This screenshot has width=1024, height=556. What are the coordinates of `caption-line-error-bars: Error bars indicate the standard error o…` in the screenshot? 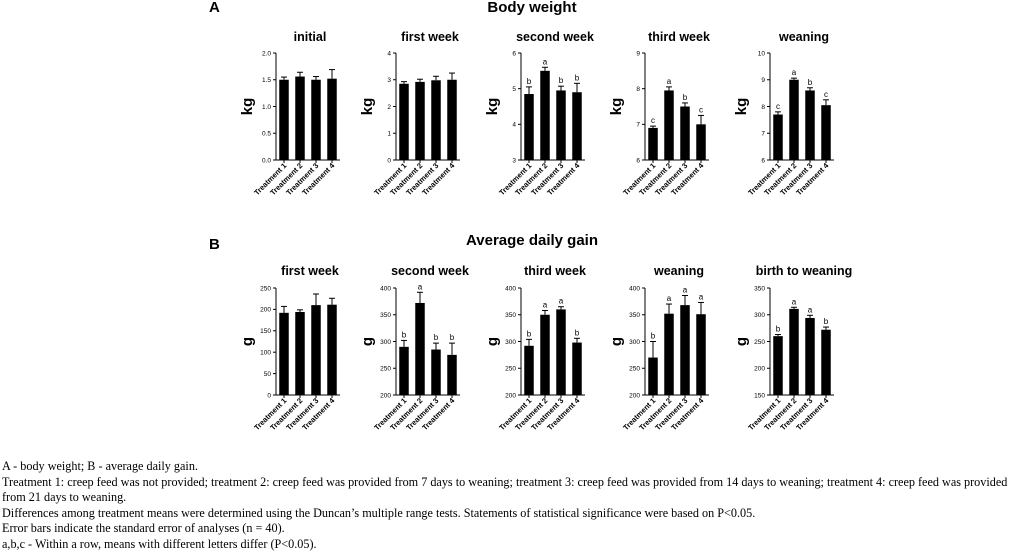 It's located at (143, 528).